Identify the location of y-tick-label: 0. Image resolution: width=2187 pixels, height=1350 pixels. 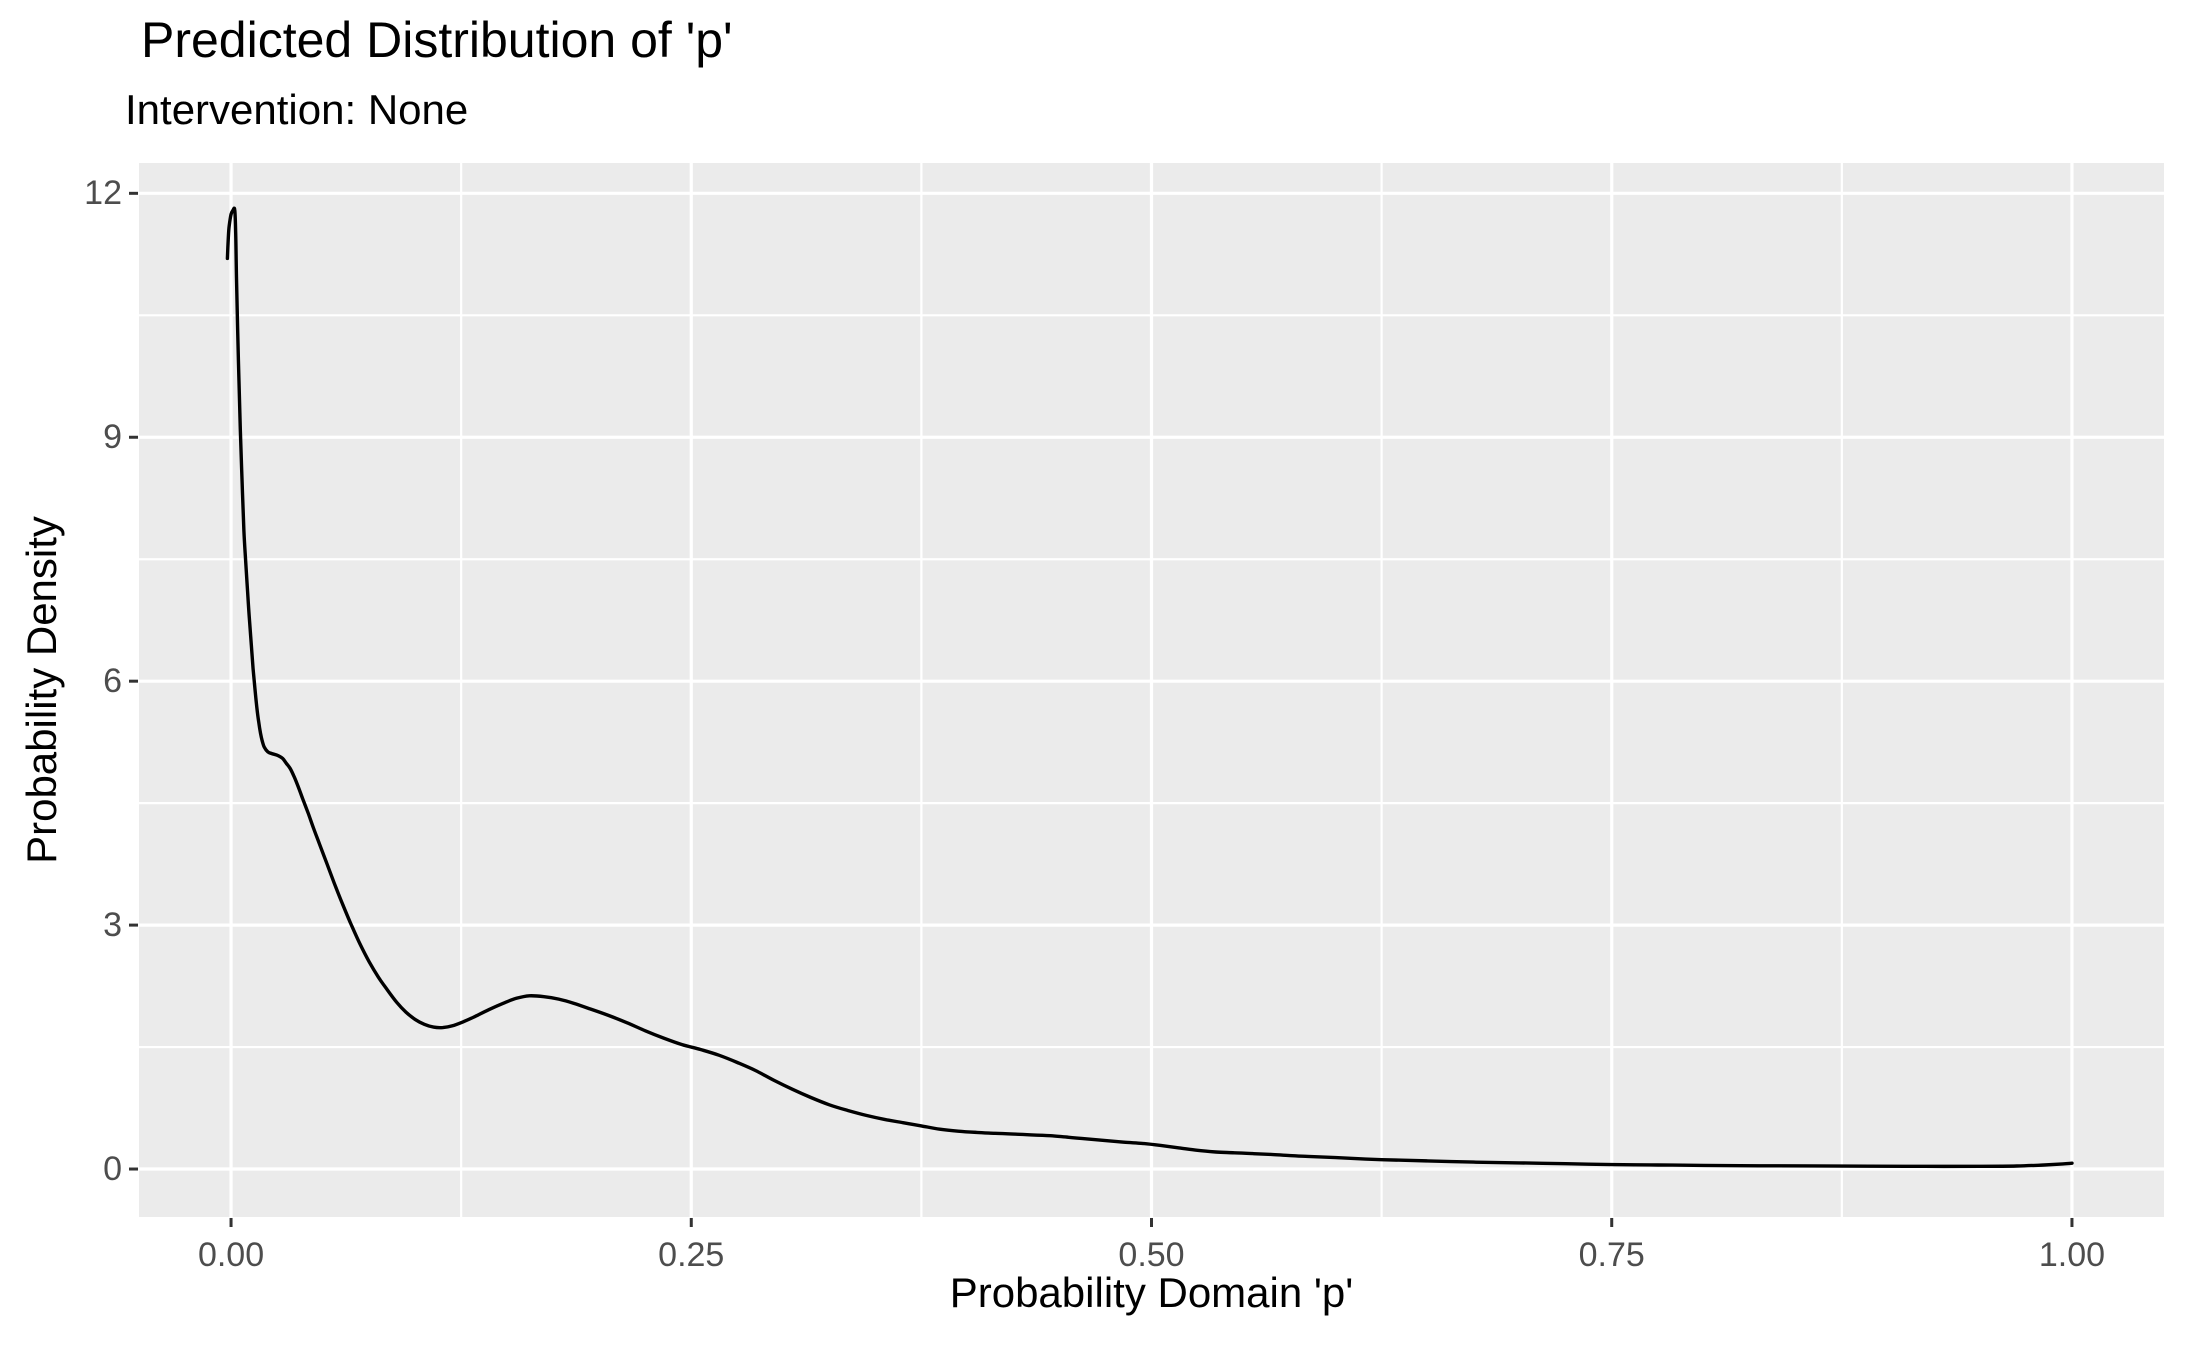
(112, 1169).